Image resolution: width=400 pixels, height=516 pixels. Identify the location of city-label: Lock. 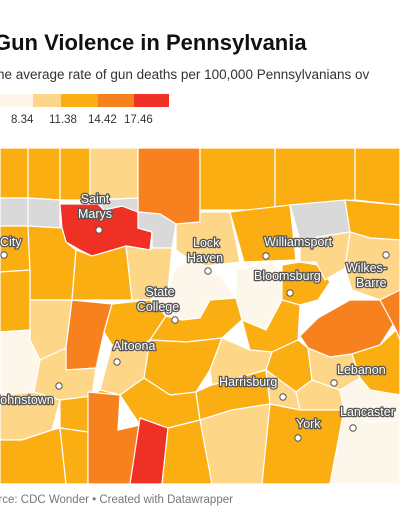
(206, 243).